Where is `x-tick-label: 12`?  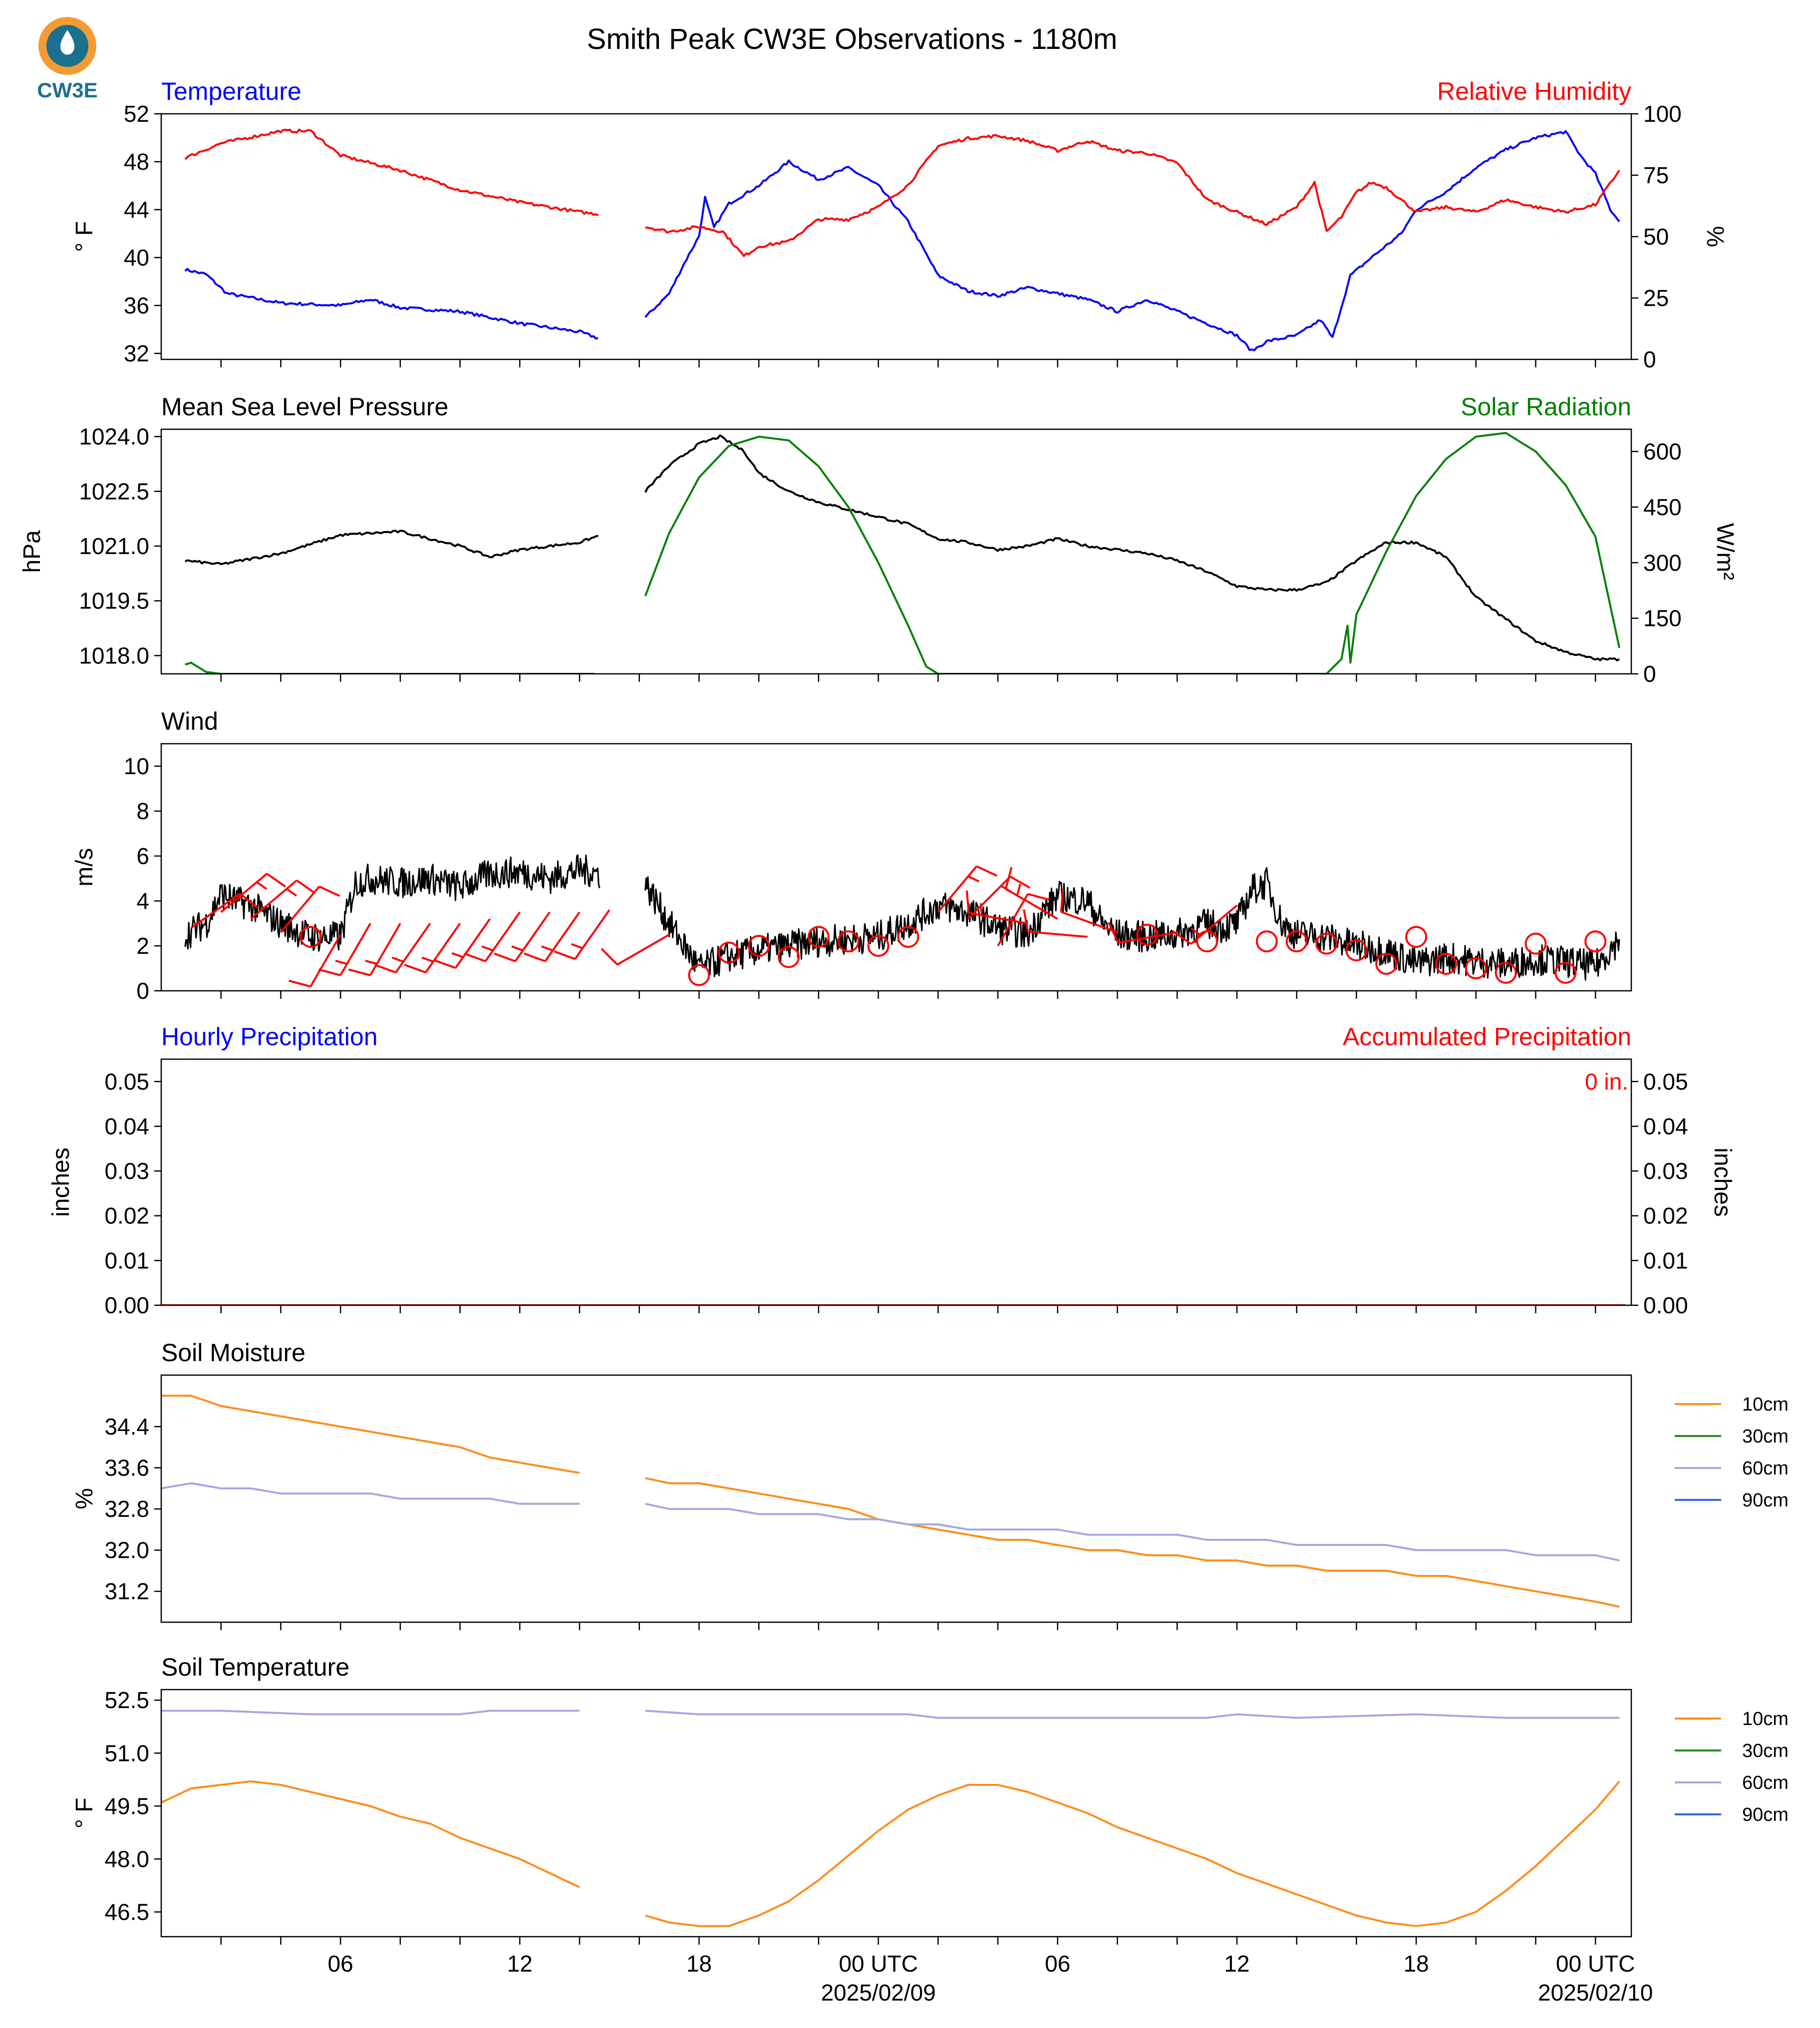
x-tick-label: 12 is located at coordinates (520, 1964).